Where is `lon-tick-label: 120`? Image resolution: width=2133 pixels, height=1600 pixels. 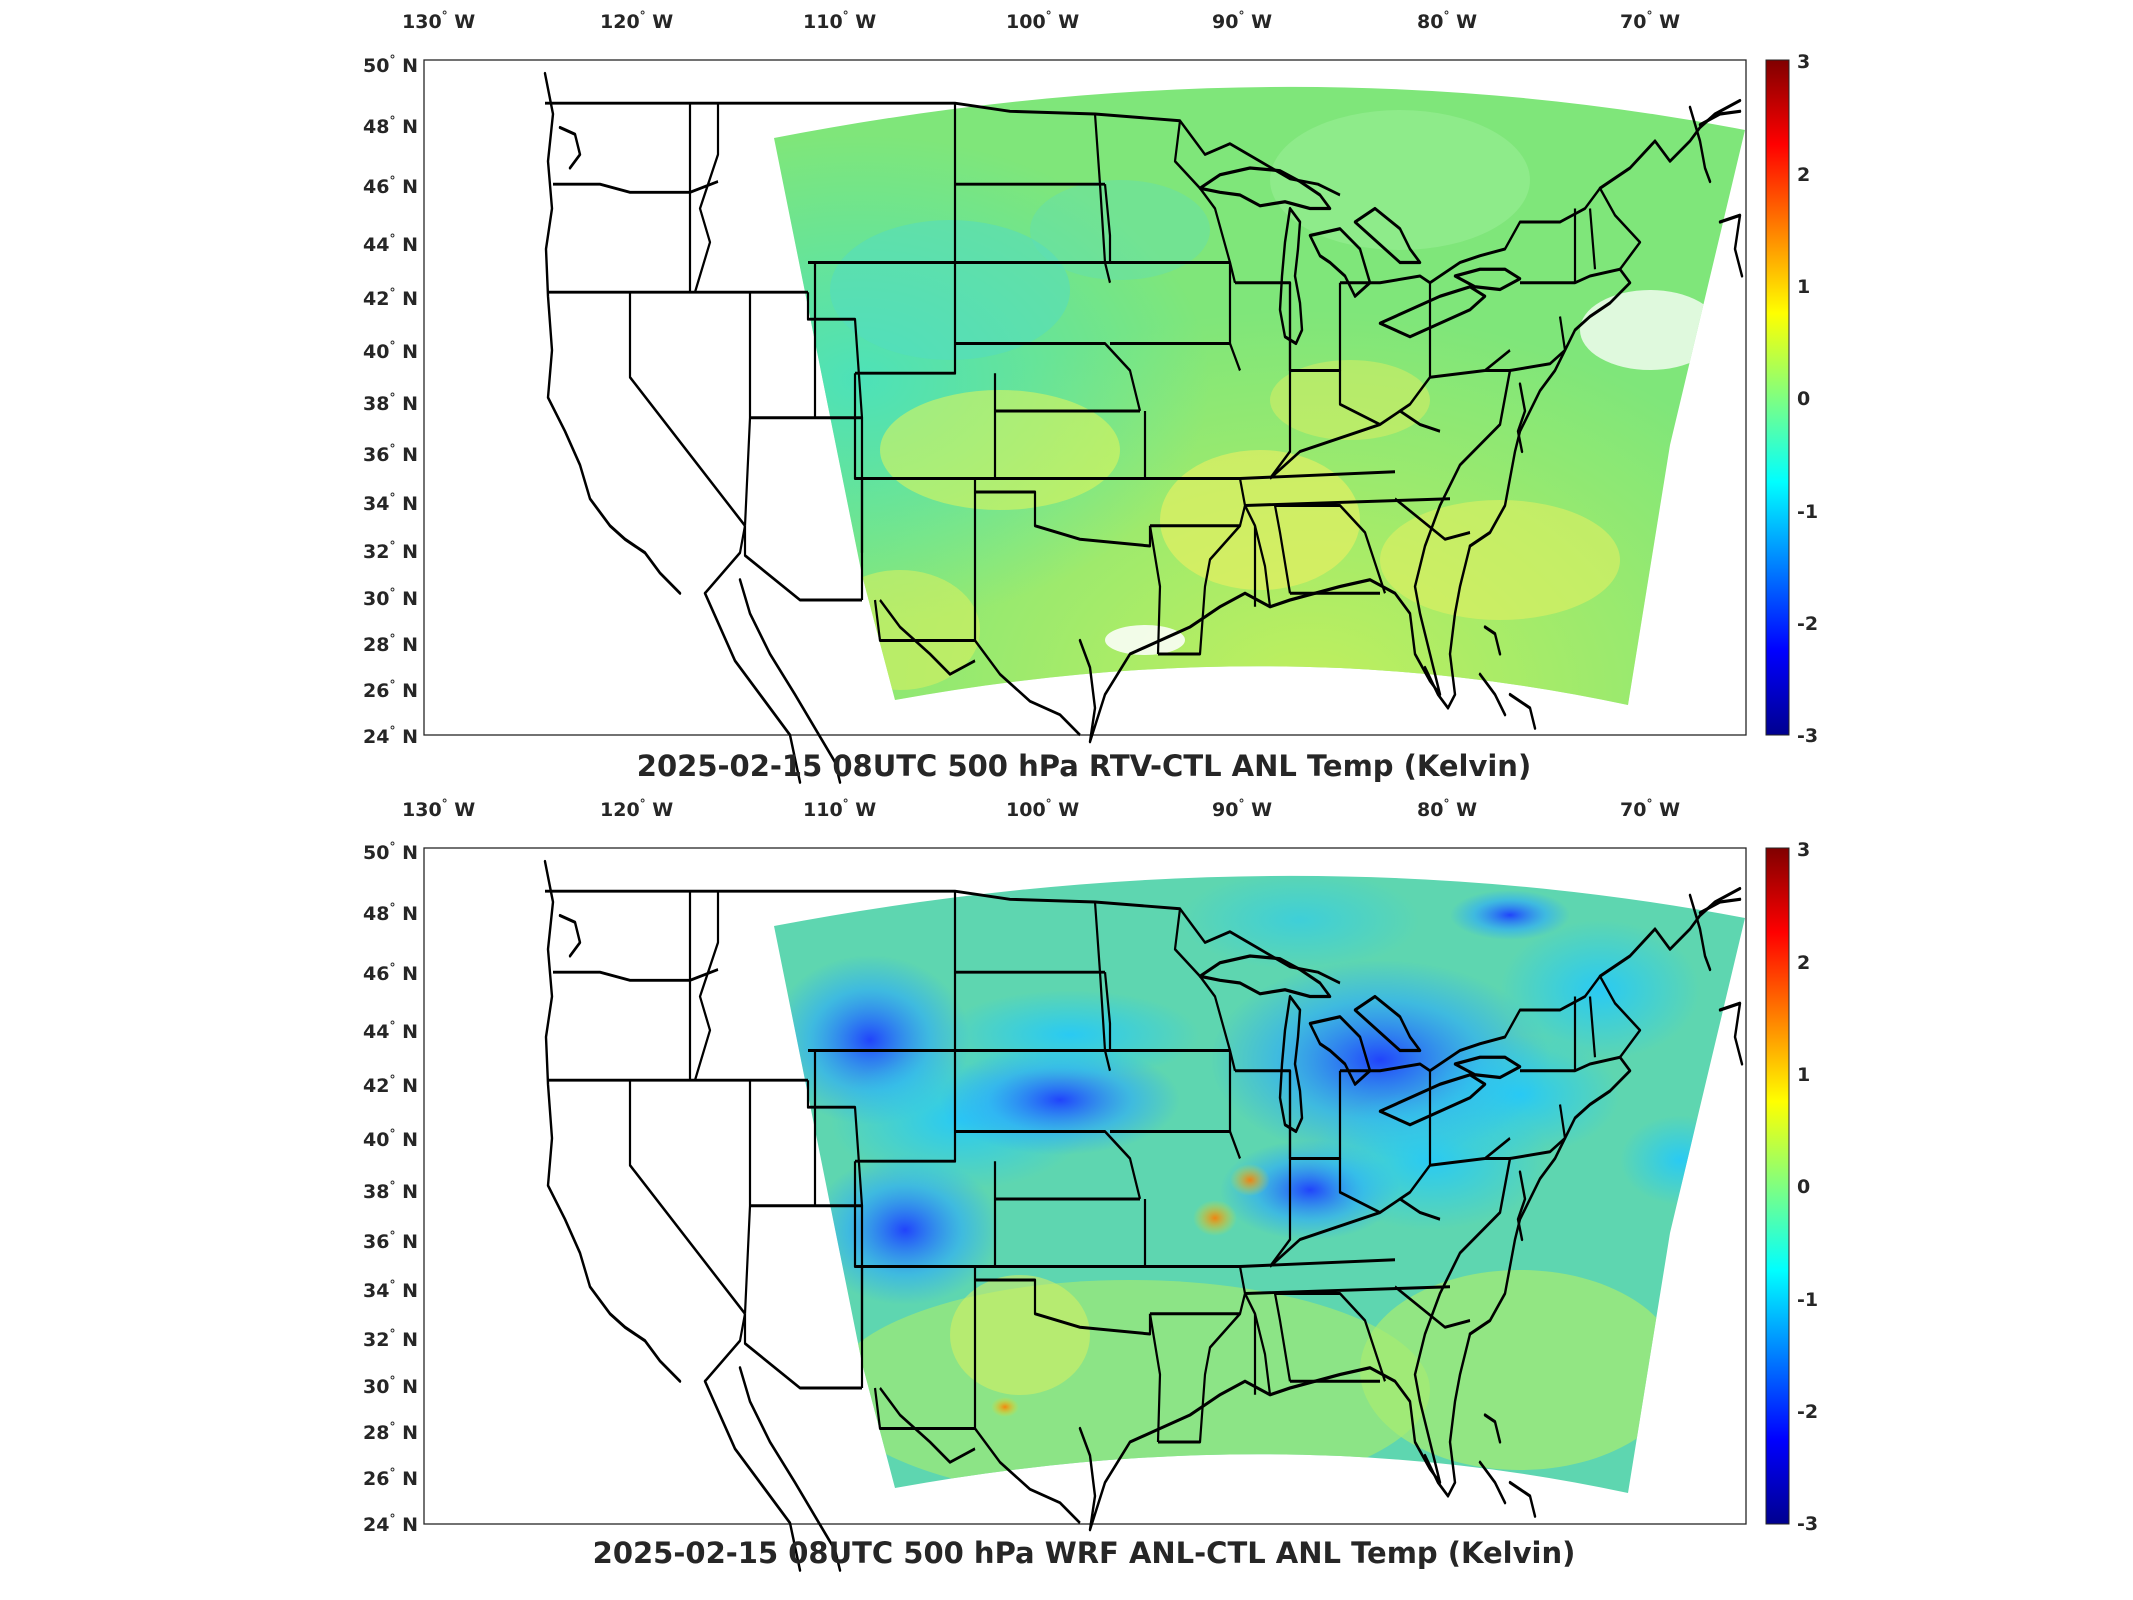 lon-tick-label: 120 is located at coordinates (620, 22).